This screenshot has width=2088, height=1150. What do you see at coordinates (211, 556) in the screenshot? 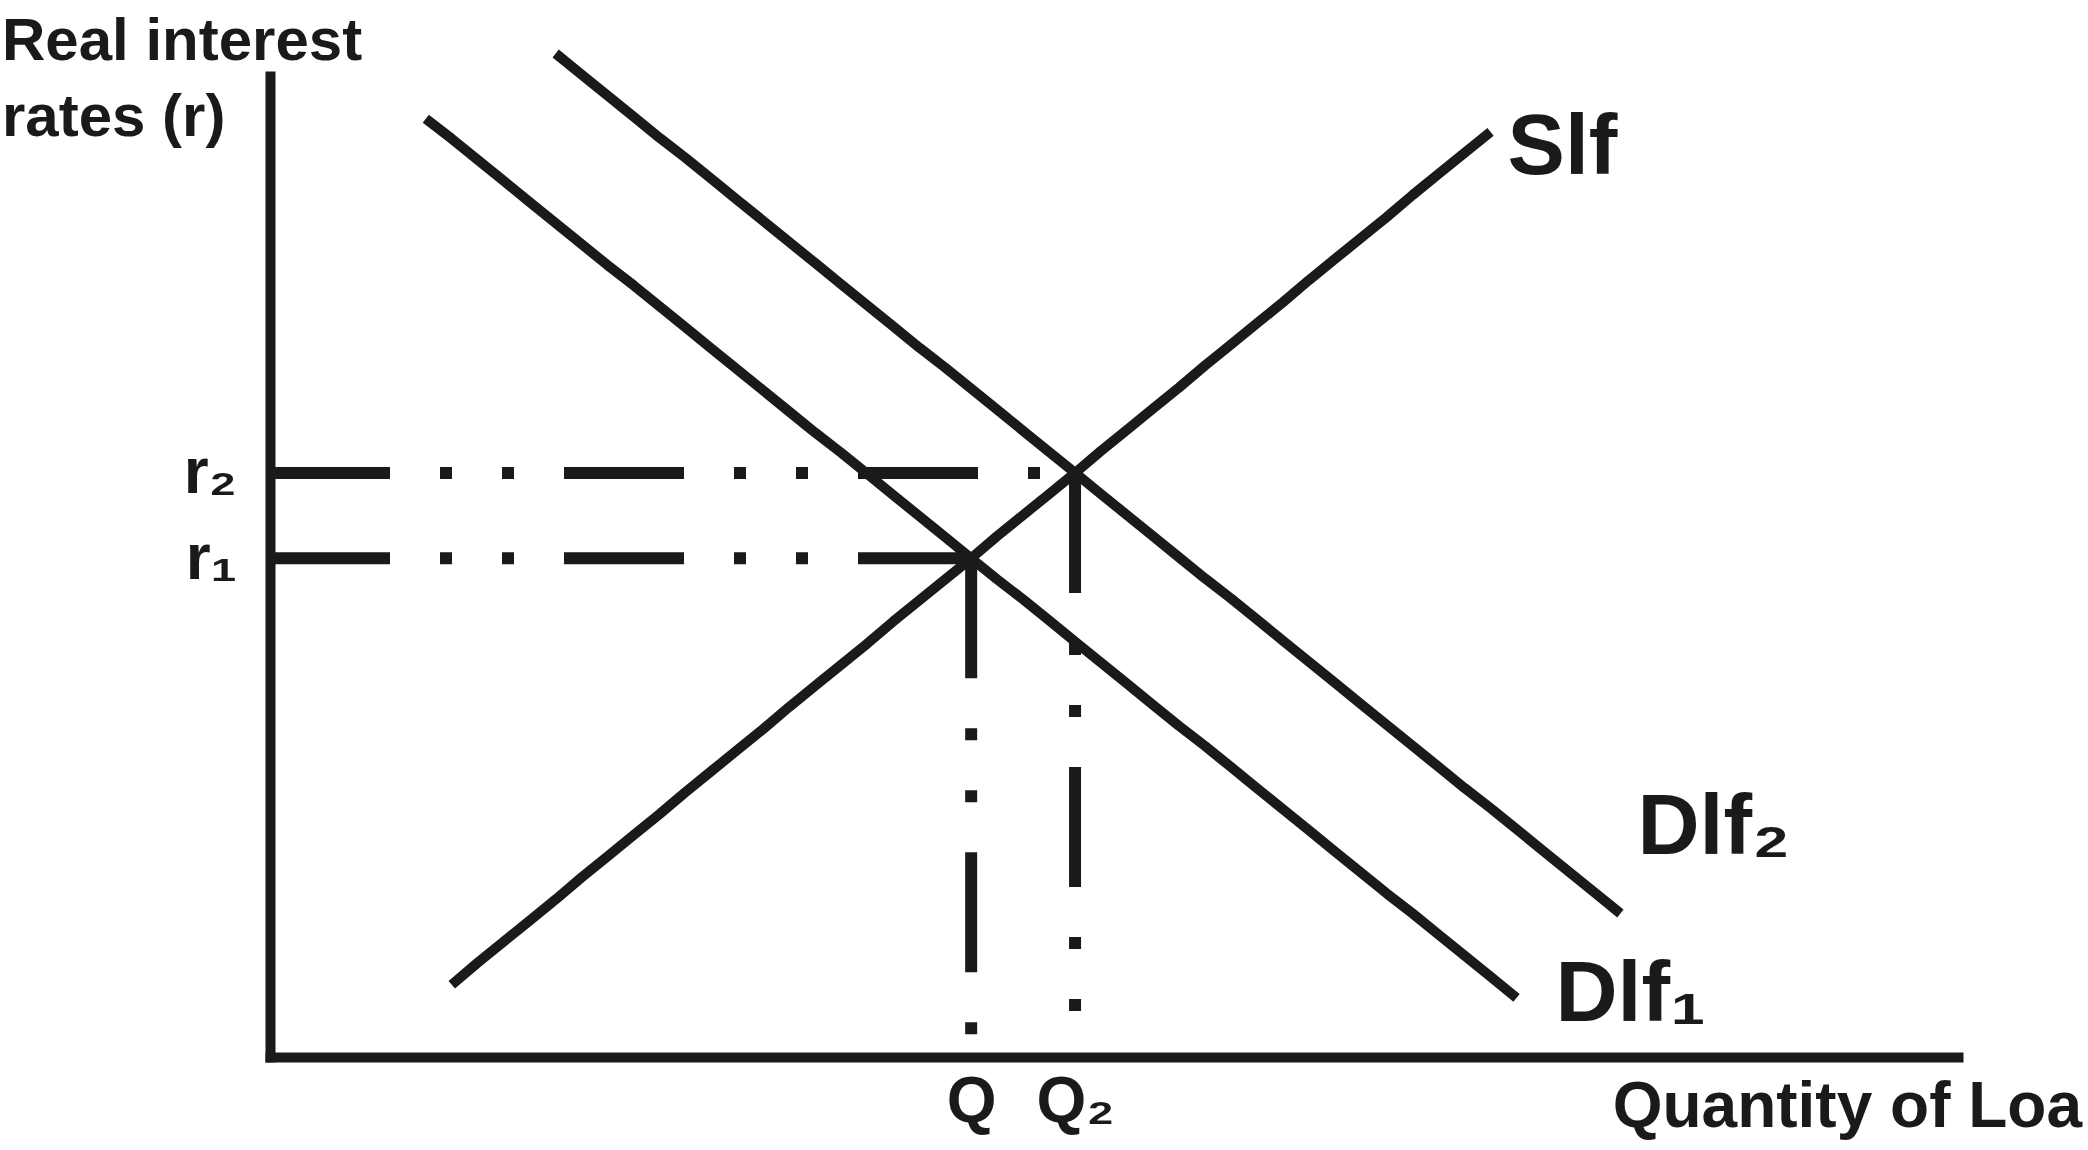
I see `ref-line-label: r₁` at bounding box center [211, 556].